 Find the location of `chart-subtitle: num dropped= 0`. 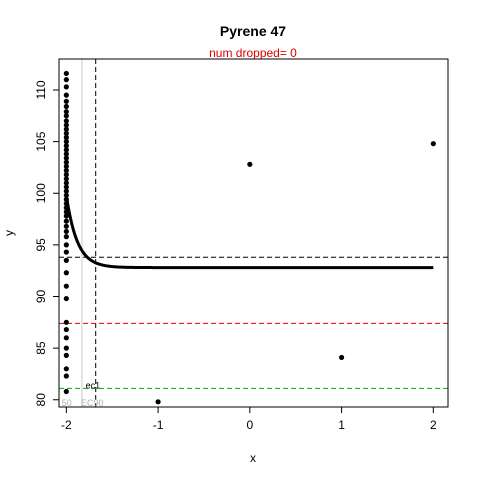

chart-subtitle: num dropped= 0 is located at coordinates (253, 53).